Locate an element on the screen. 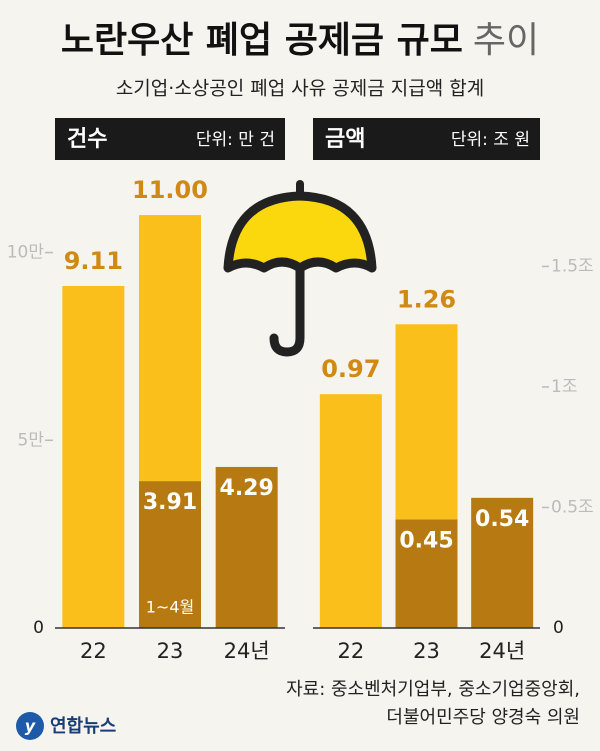 The height and width of the screenshot is (751, 600). subtitle: 소기업·소상공인 폐업 사유 공제금 지급액 합계 is located at coordinates (300, 89).